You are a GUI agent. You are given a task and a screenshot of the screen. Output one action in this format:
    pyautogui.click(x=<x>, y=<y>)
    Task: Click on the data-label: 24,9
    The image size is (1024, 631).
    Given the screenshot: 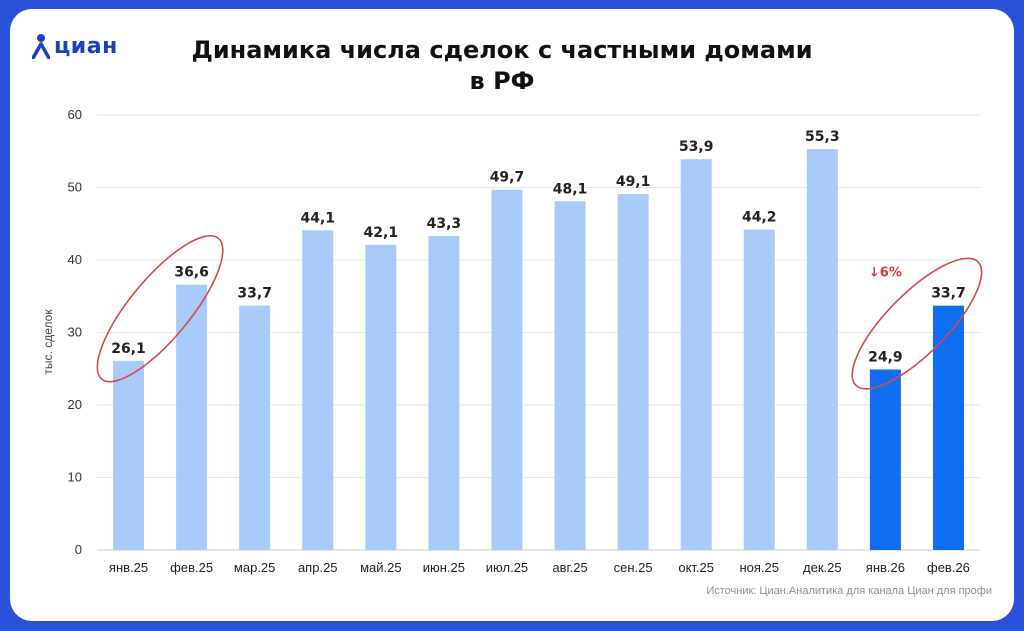 What is the action you would take?
    pyautogui.click(x=885, y=357)
    